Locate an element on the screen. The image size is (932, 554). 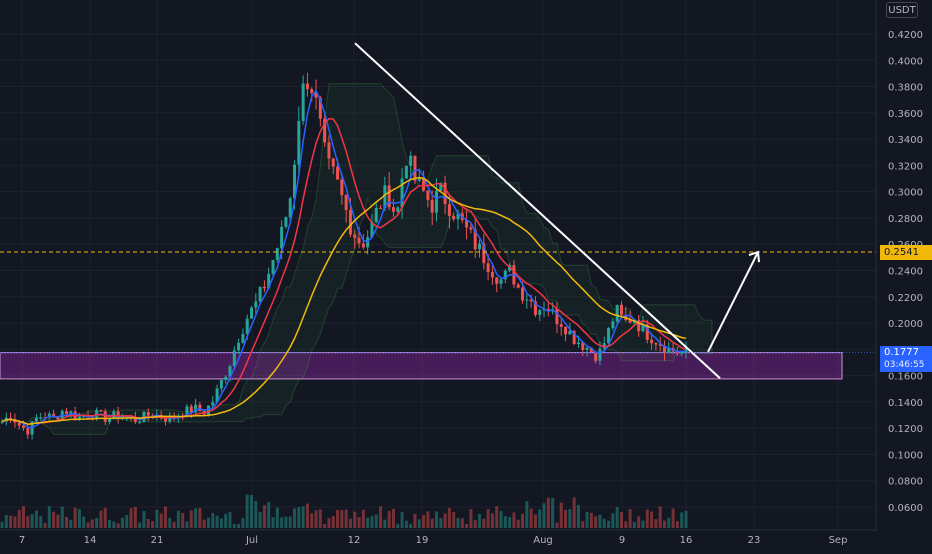
y-tick-label: 0.3400 is located at coordinates (905, 140).